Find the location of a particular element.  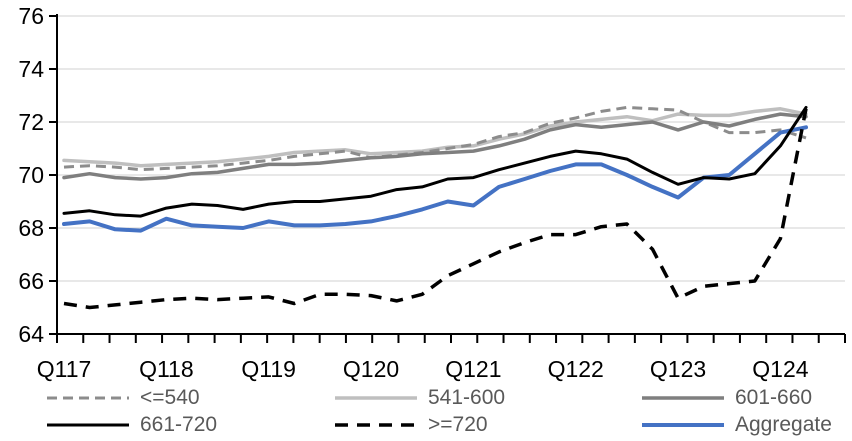

legend-swatch-aggregate is located at coordinates (683, 425).